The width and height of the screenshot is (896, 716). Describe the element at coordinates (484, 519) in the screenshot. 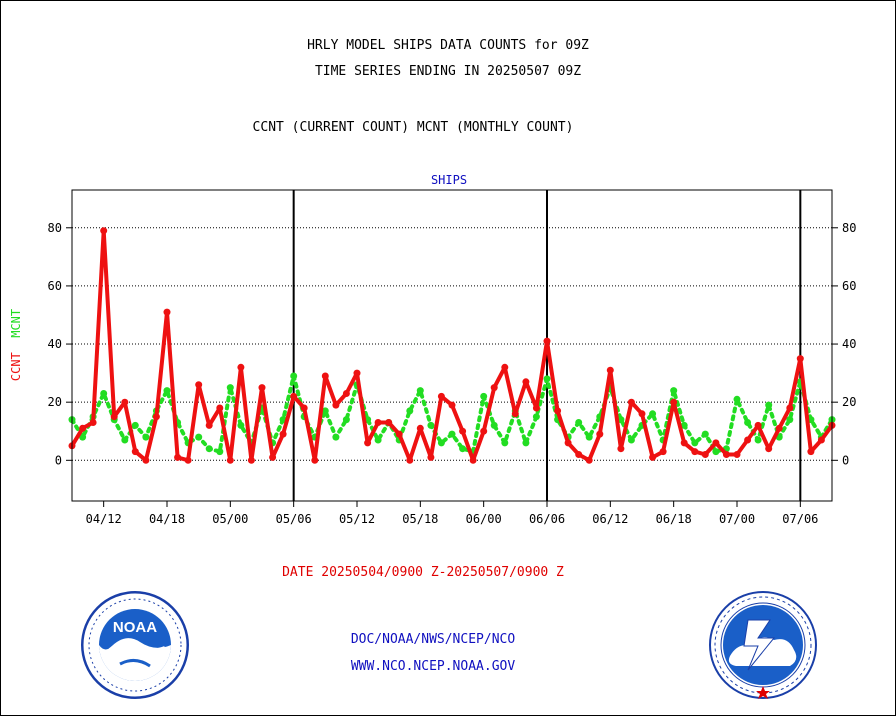

I see `x-tick-label: 06/00` at that location.